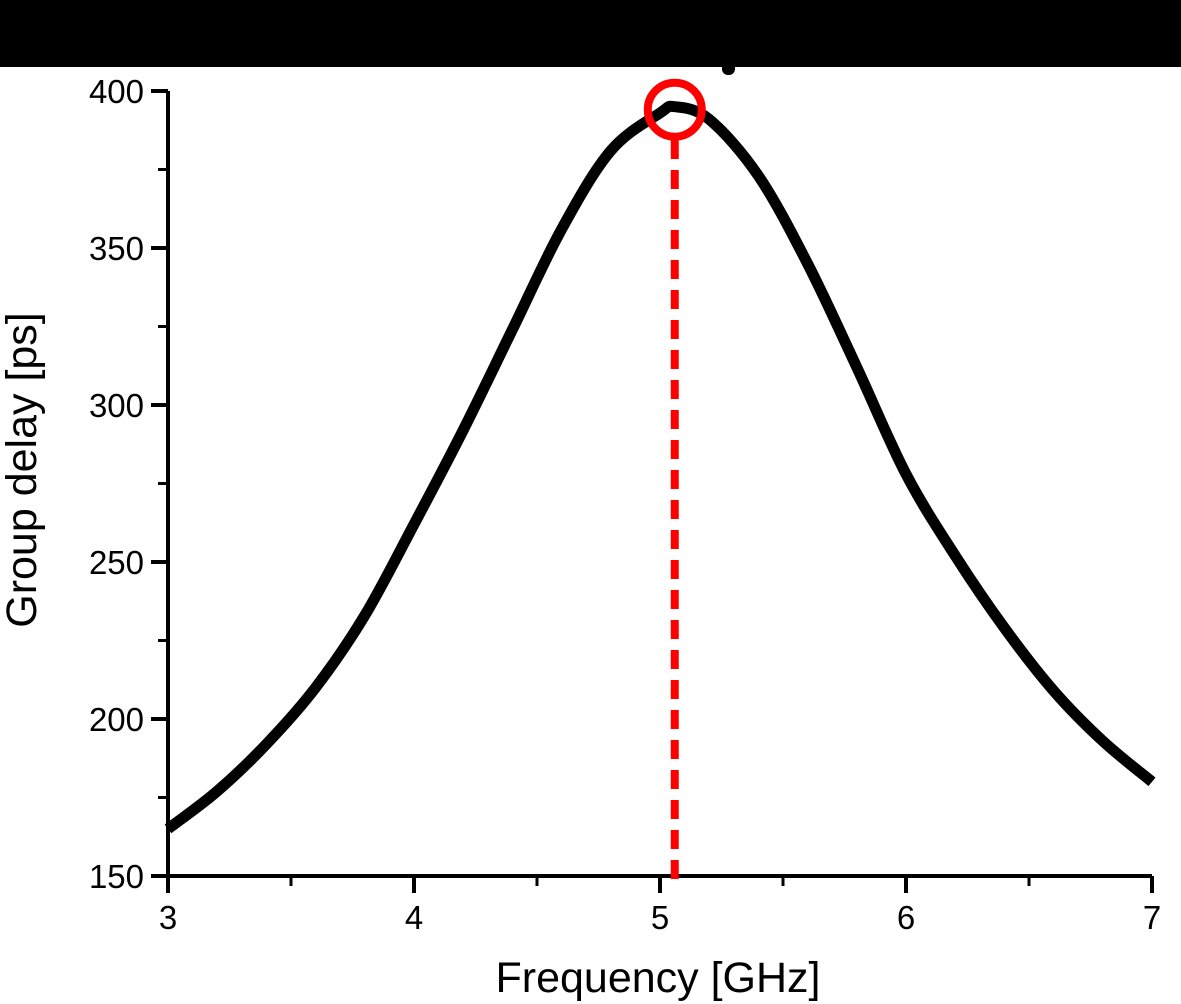 This screenshot has width=1181, height=1004. I want to click on y-axis-title: Group delay [ps], so click(23, 470).